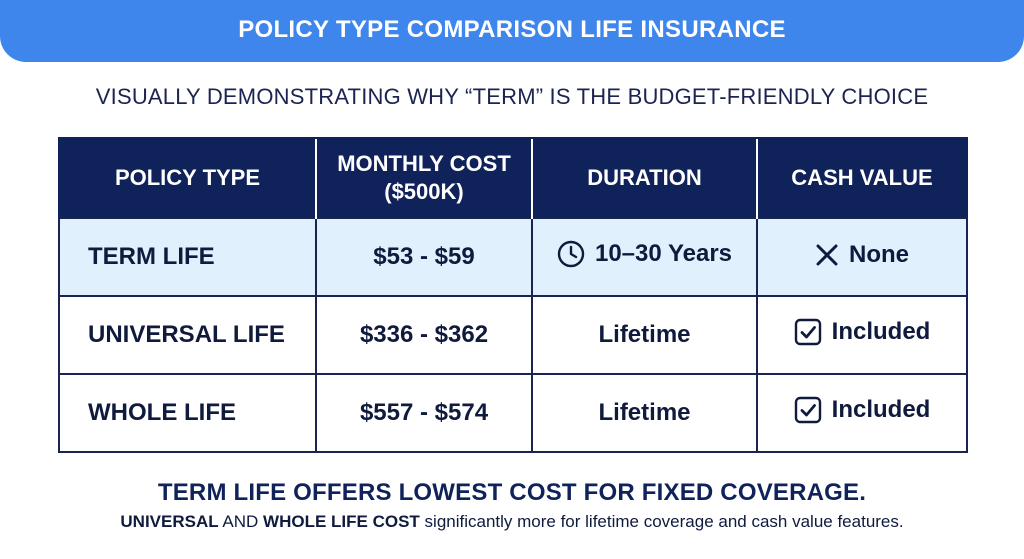 The image size is (1024, 559). What do you see at coordinates (571, 254) in the screenshot?
I see `clock-icon` at bounding box center [571, 254].